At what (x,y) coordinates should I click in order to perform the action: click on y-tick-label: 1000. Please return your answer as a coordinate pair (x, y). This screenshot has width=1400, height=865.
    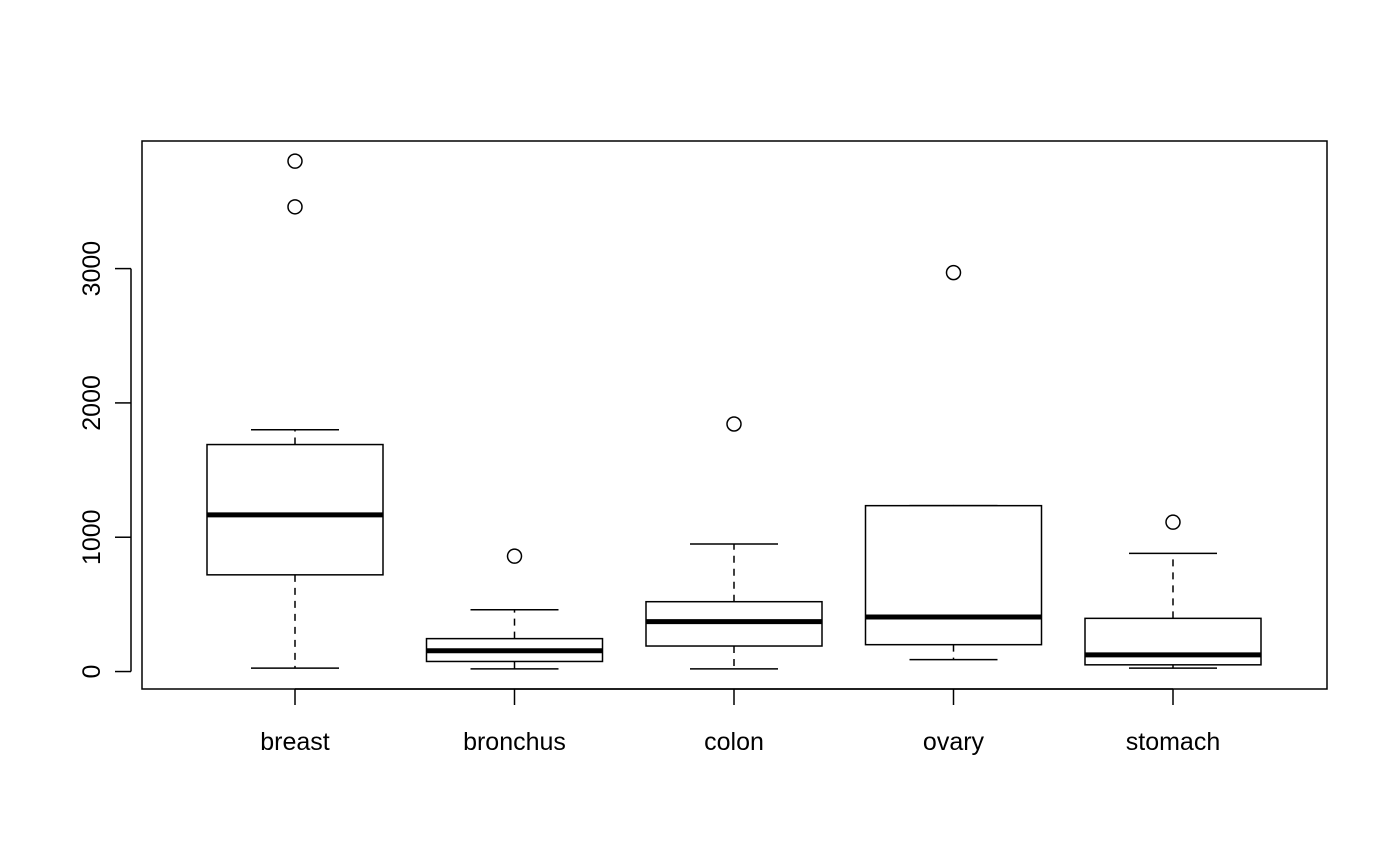
    Looking at the image, I should click on (92, 537).